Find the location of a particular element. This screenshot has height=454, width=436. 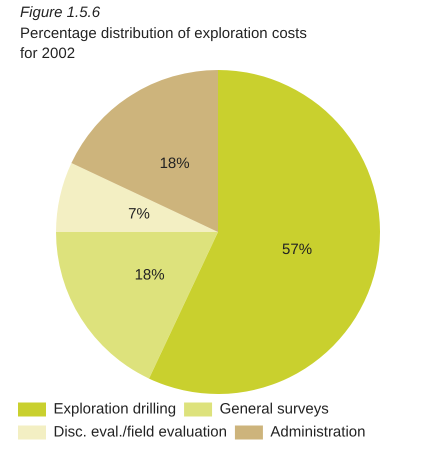

legend-label: Administration is located at coordinates (318, 432).